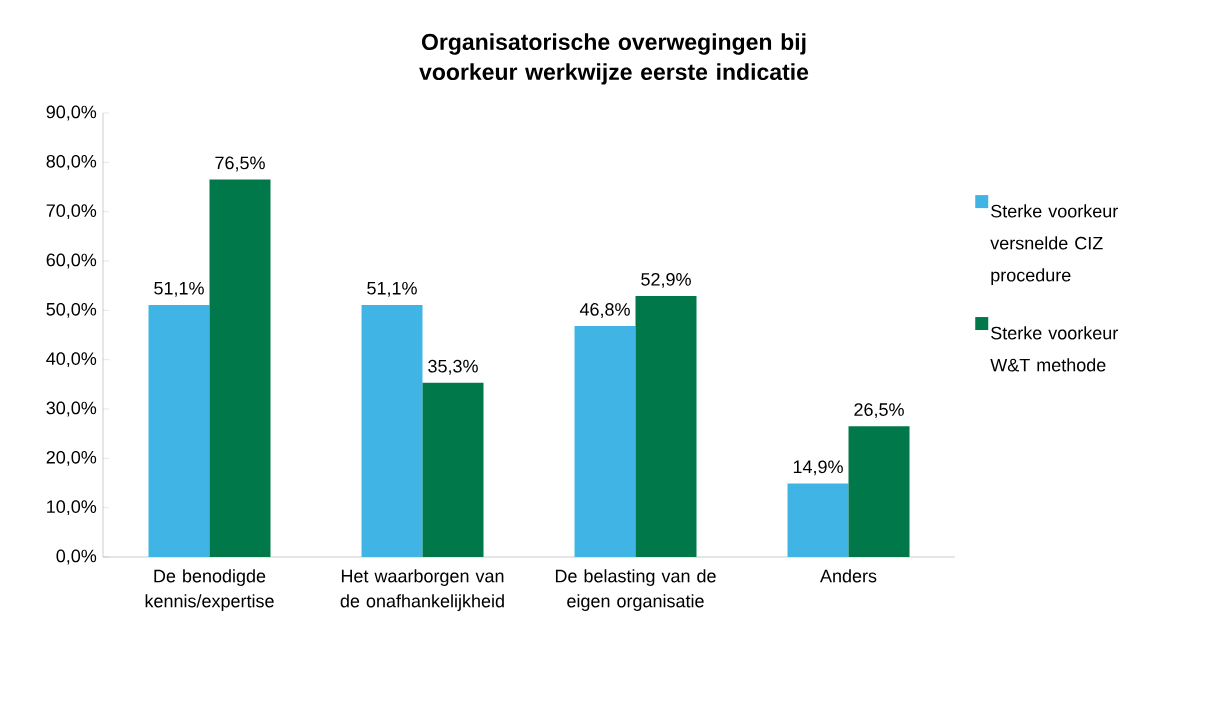 The image size is (1208, 717). I want to click on x-tick-label: Anders, so click(848, 576).